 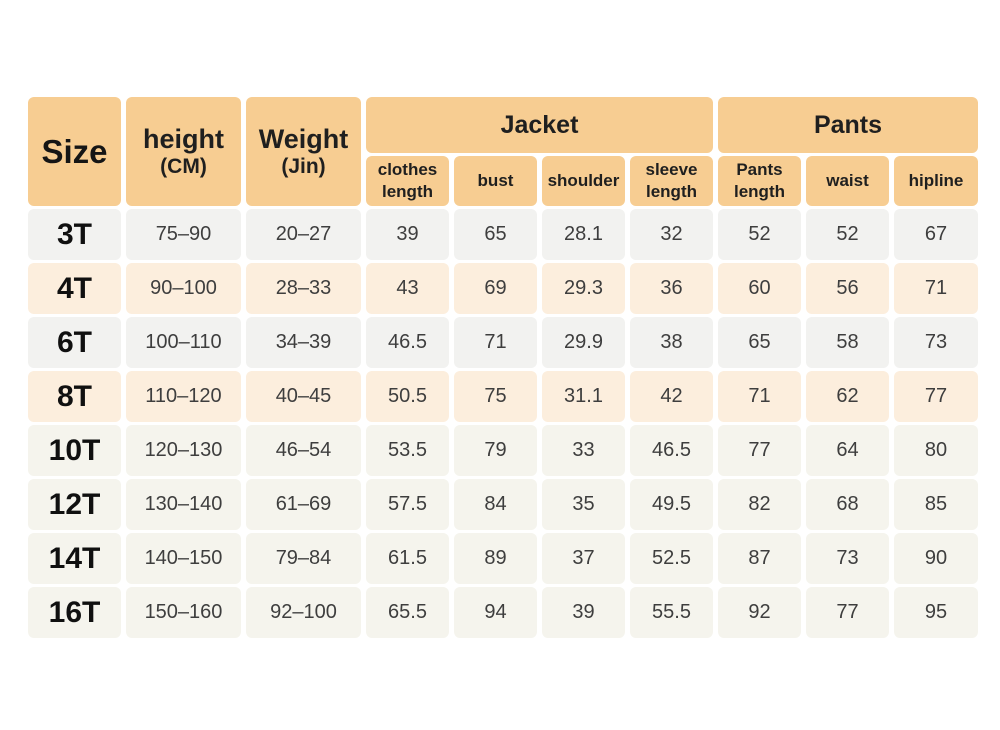 What do you see at coordinates (183, 612) in the screenshot?
I see `value-cell: 150–160` at bounding box center [183, 612].